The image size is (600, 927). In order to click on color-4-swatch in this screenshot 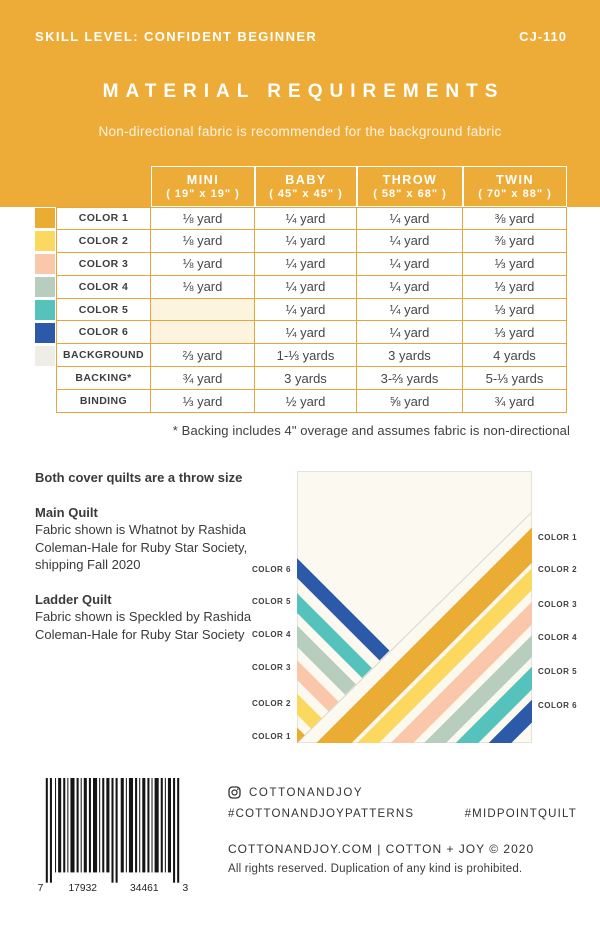, I will do `click(45, 287)`.